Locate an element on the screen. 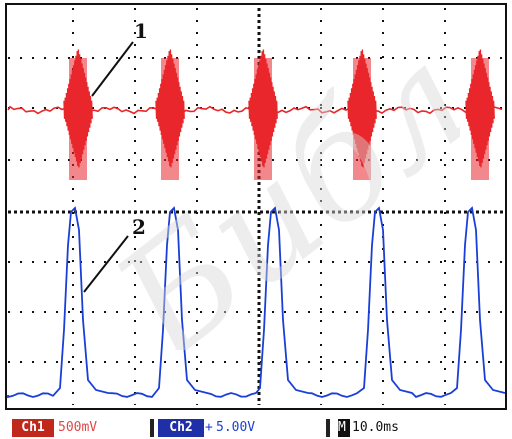 The width and height of the screenshot is (512, 439). timebase-indicator: M is located at coordinates (344, 428).